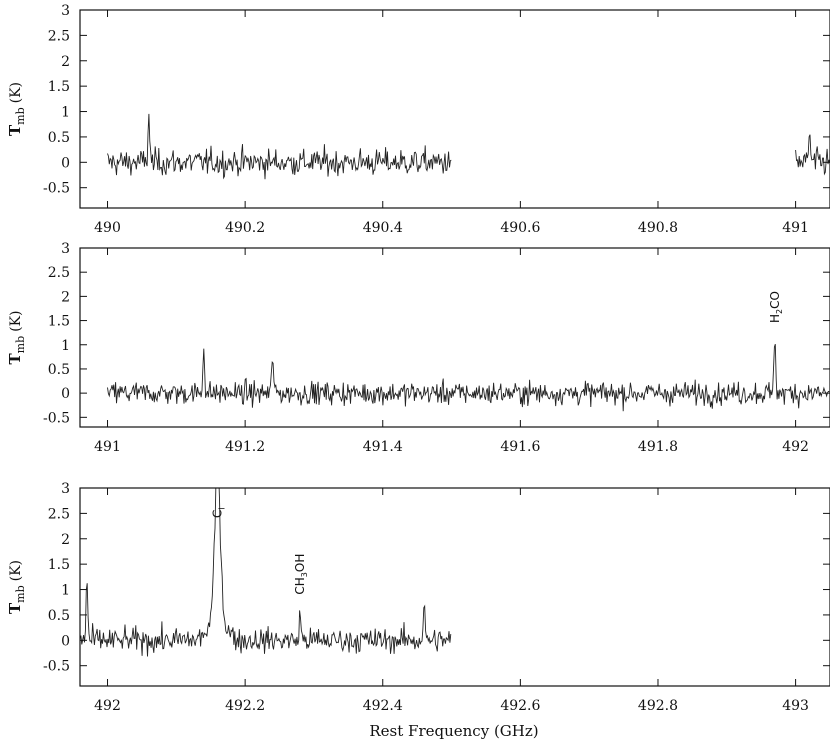  I want to click on x-tick-label: 492.6, so click(520, 706).